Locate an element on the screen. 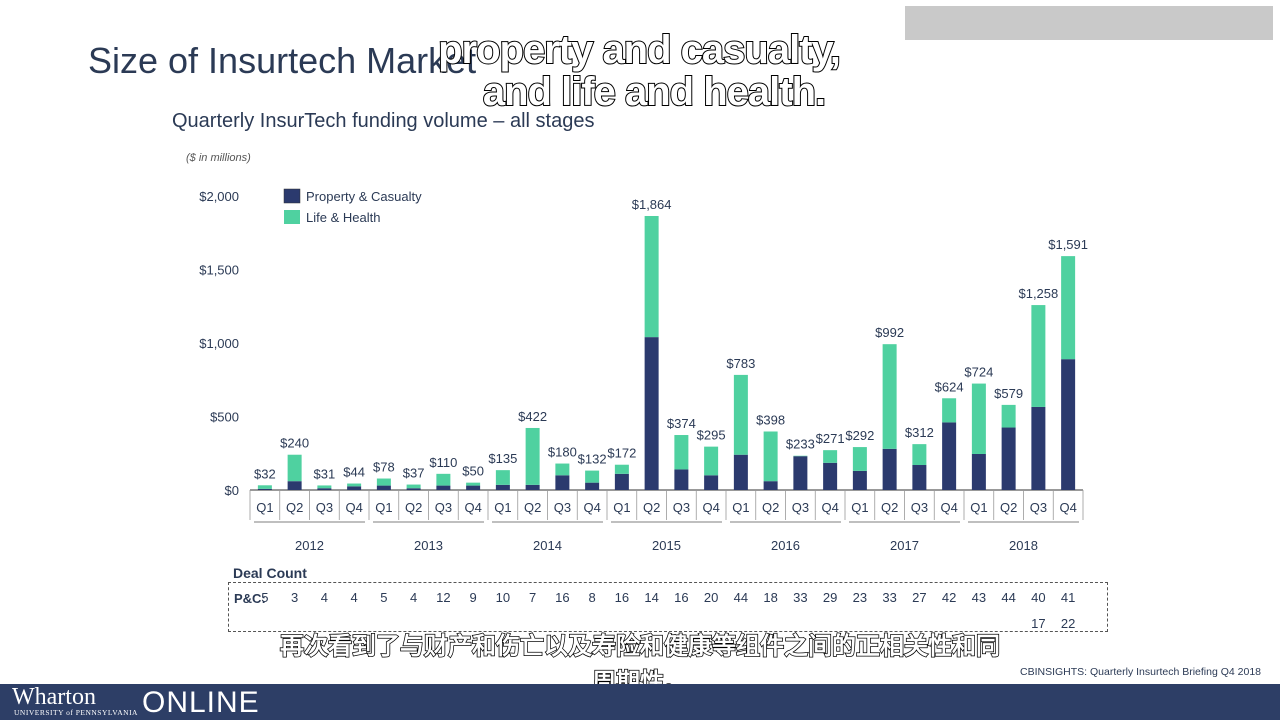 This screenshot has height=720, width=1280. data-label: $271 is located at coordinates (830, 438).